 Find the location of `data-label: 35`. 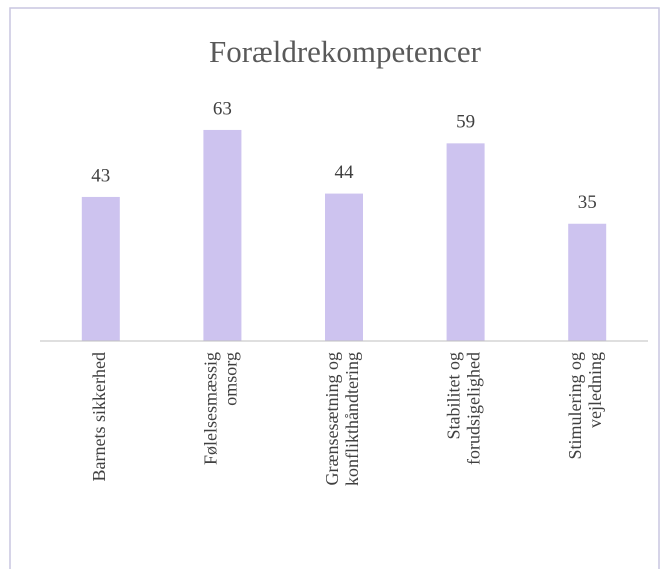

data-label: 35 is located at coordinates (587, 202).